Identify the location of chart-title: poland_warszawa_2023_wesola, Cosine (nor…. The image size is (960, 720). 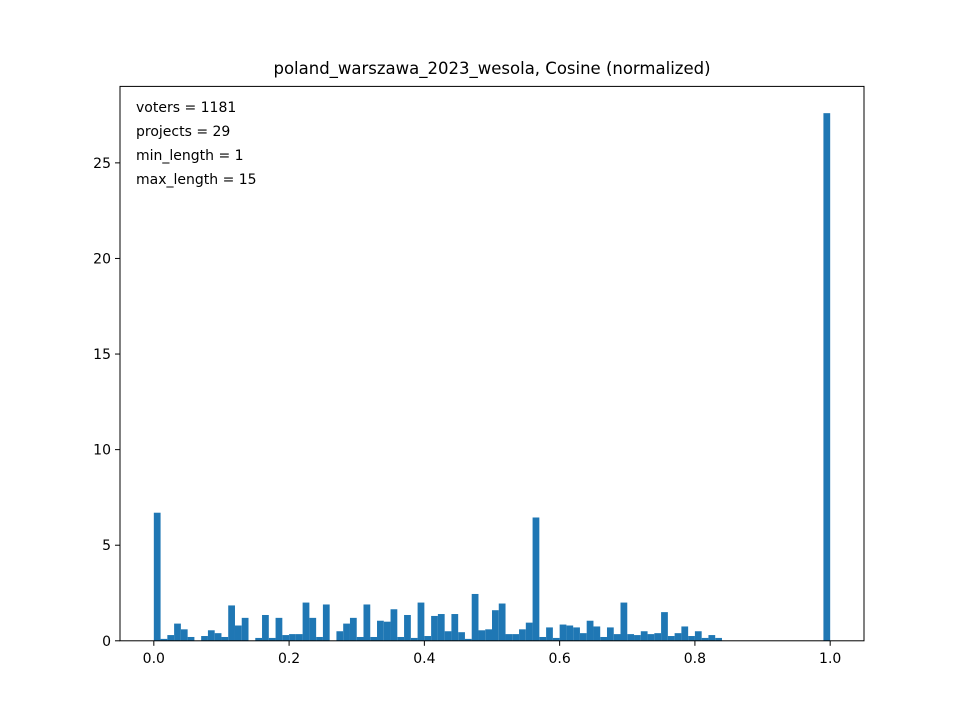
(491, 69).